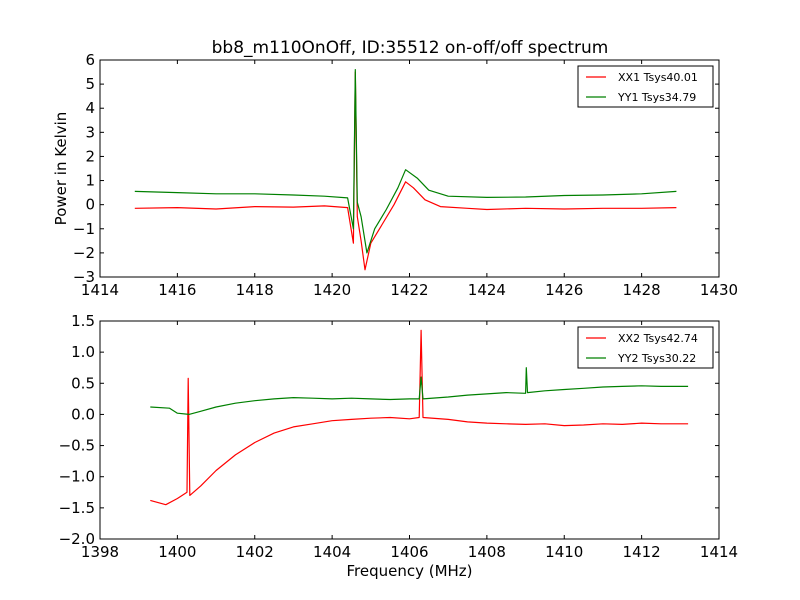 Image resolution: width=800 pixels, height=600 pixels. I want to click on legend: XX2 Tsys42.74 YY2 Tsys30.22, so click(645, 347).